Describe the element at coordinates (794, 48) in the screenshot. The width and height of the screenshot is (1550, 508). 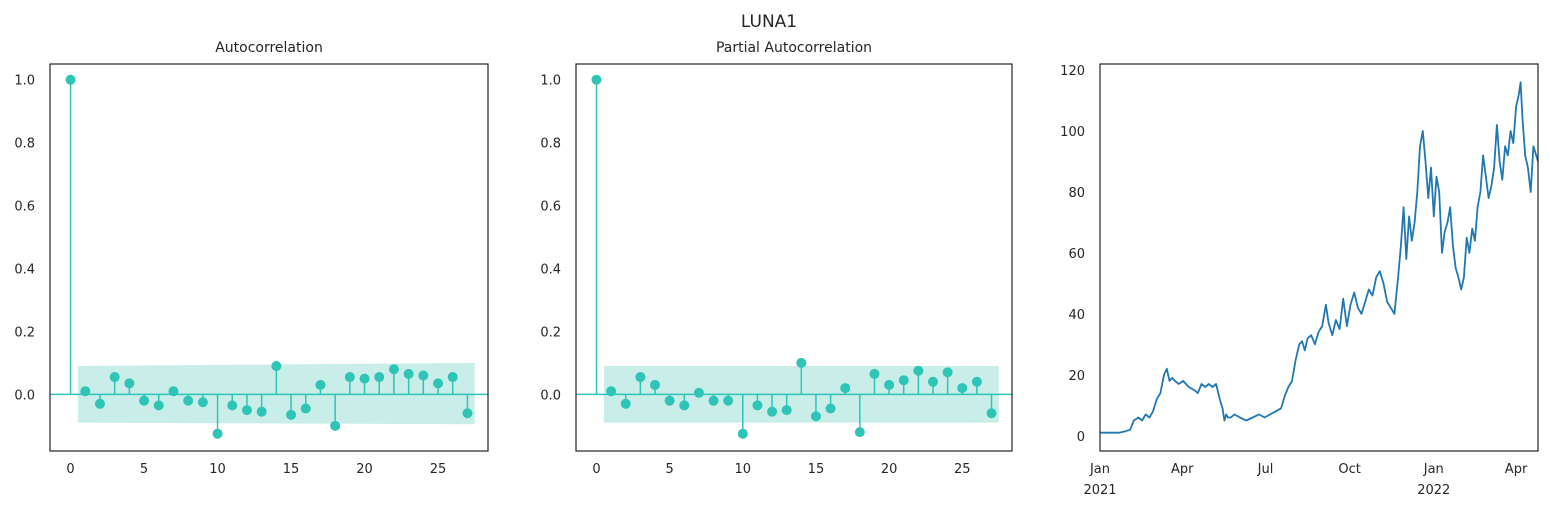
I see `partial-autocorrelation-title: Partial Autocorrelation` at that location.